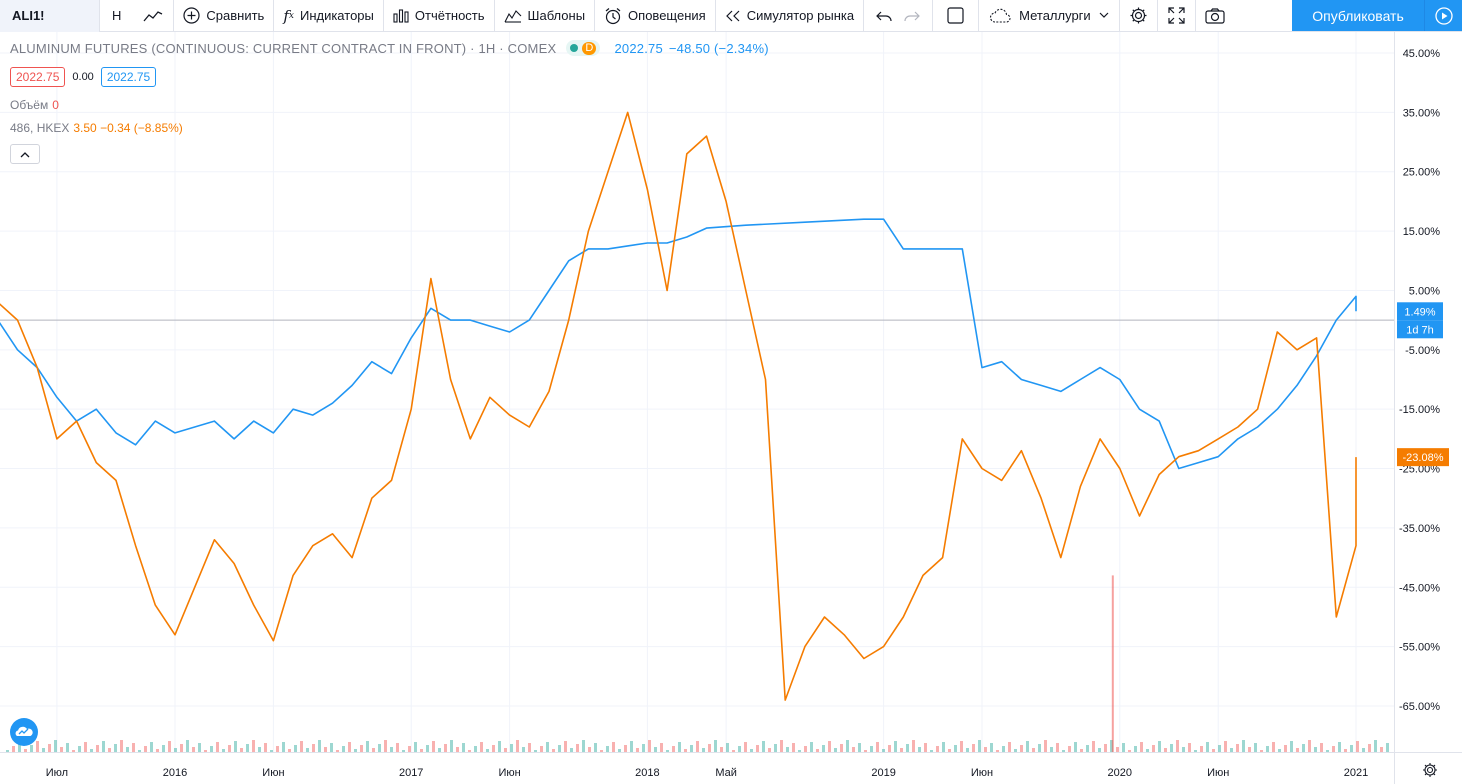 The height and width of the screenshot is (784, 1462). Describe the element at coordinates (956, 16) in the screenshot. I see `layout-select-button` at that location.